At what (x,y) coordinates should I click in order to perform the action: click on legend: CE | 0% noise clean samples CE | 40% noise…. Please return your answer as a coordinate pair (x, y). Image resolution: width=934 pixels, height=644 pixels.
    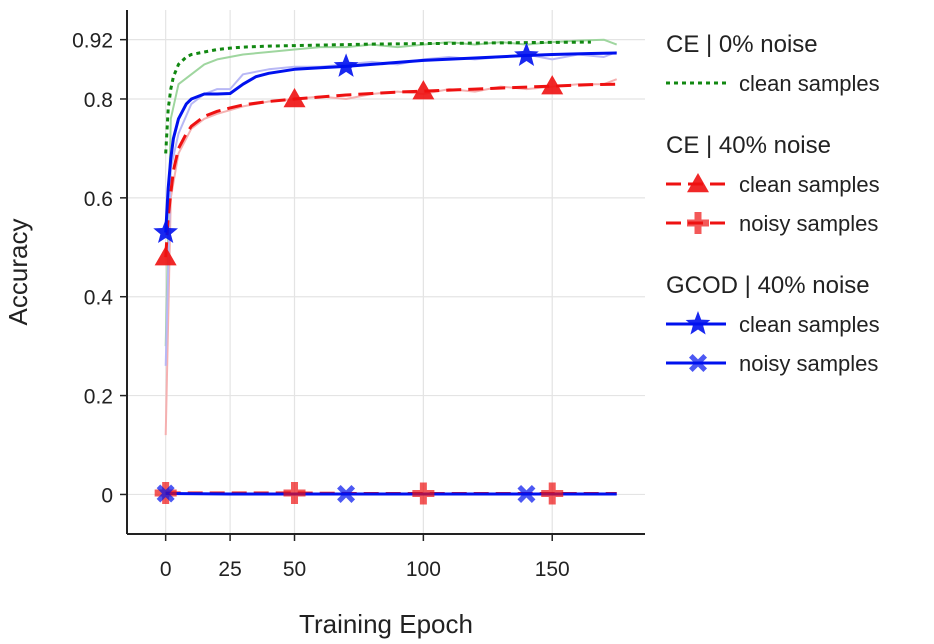
    Looking at the image, I should click on (773, 203).